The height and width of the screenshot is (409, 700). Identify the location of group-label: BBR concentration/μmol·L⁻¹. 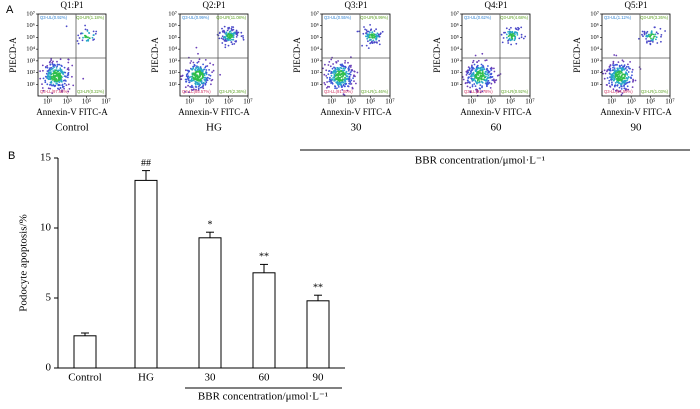
(480, 161).